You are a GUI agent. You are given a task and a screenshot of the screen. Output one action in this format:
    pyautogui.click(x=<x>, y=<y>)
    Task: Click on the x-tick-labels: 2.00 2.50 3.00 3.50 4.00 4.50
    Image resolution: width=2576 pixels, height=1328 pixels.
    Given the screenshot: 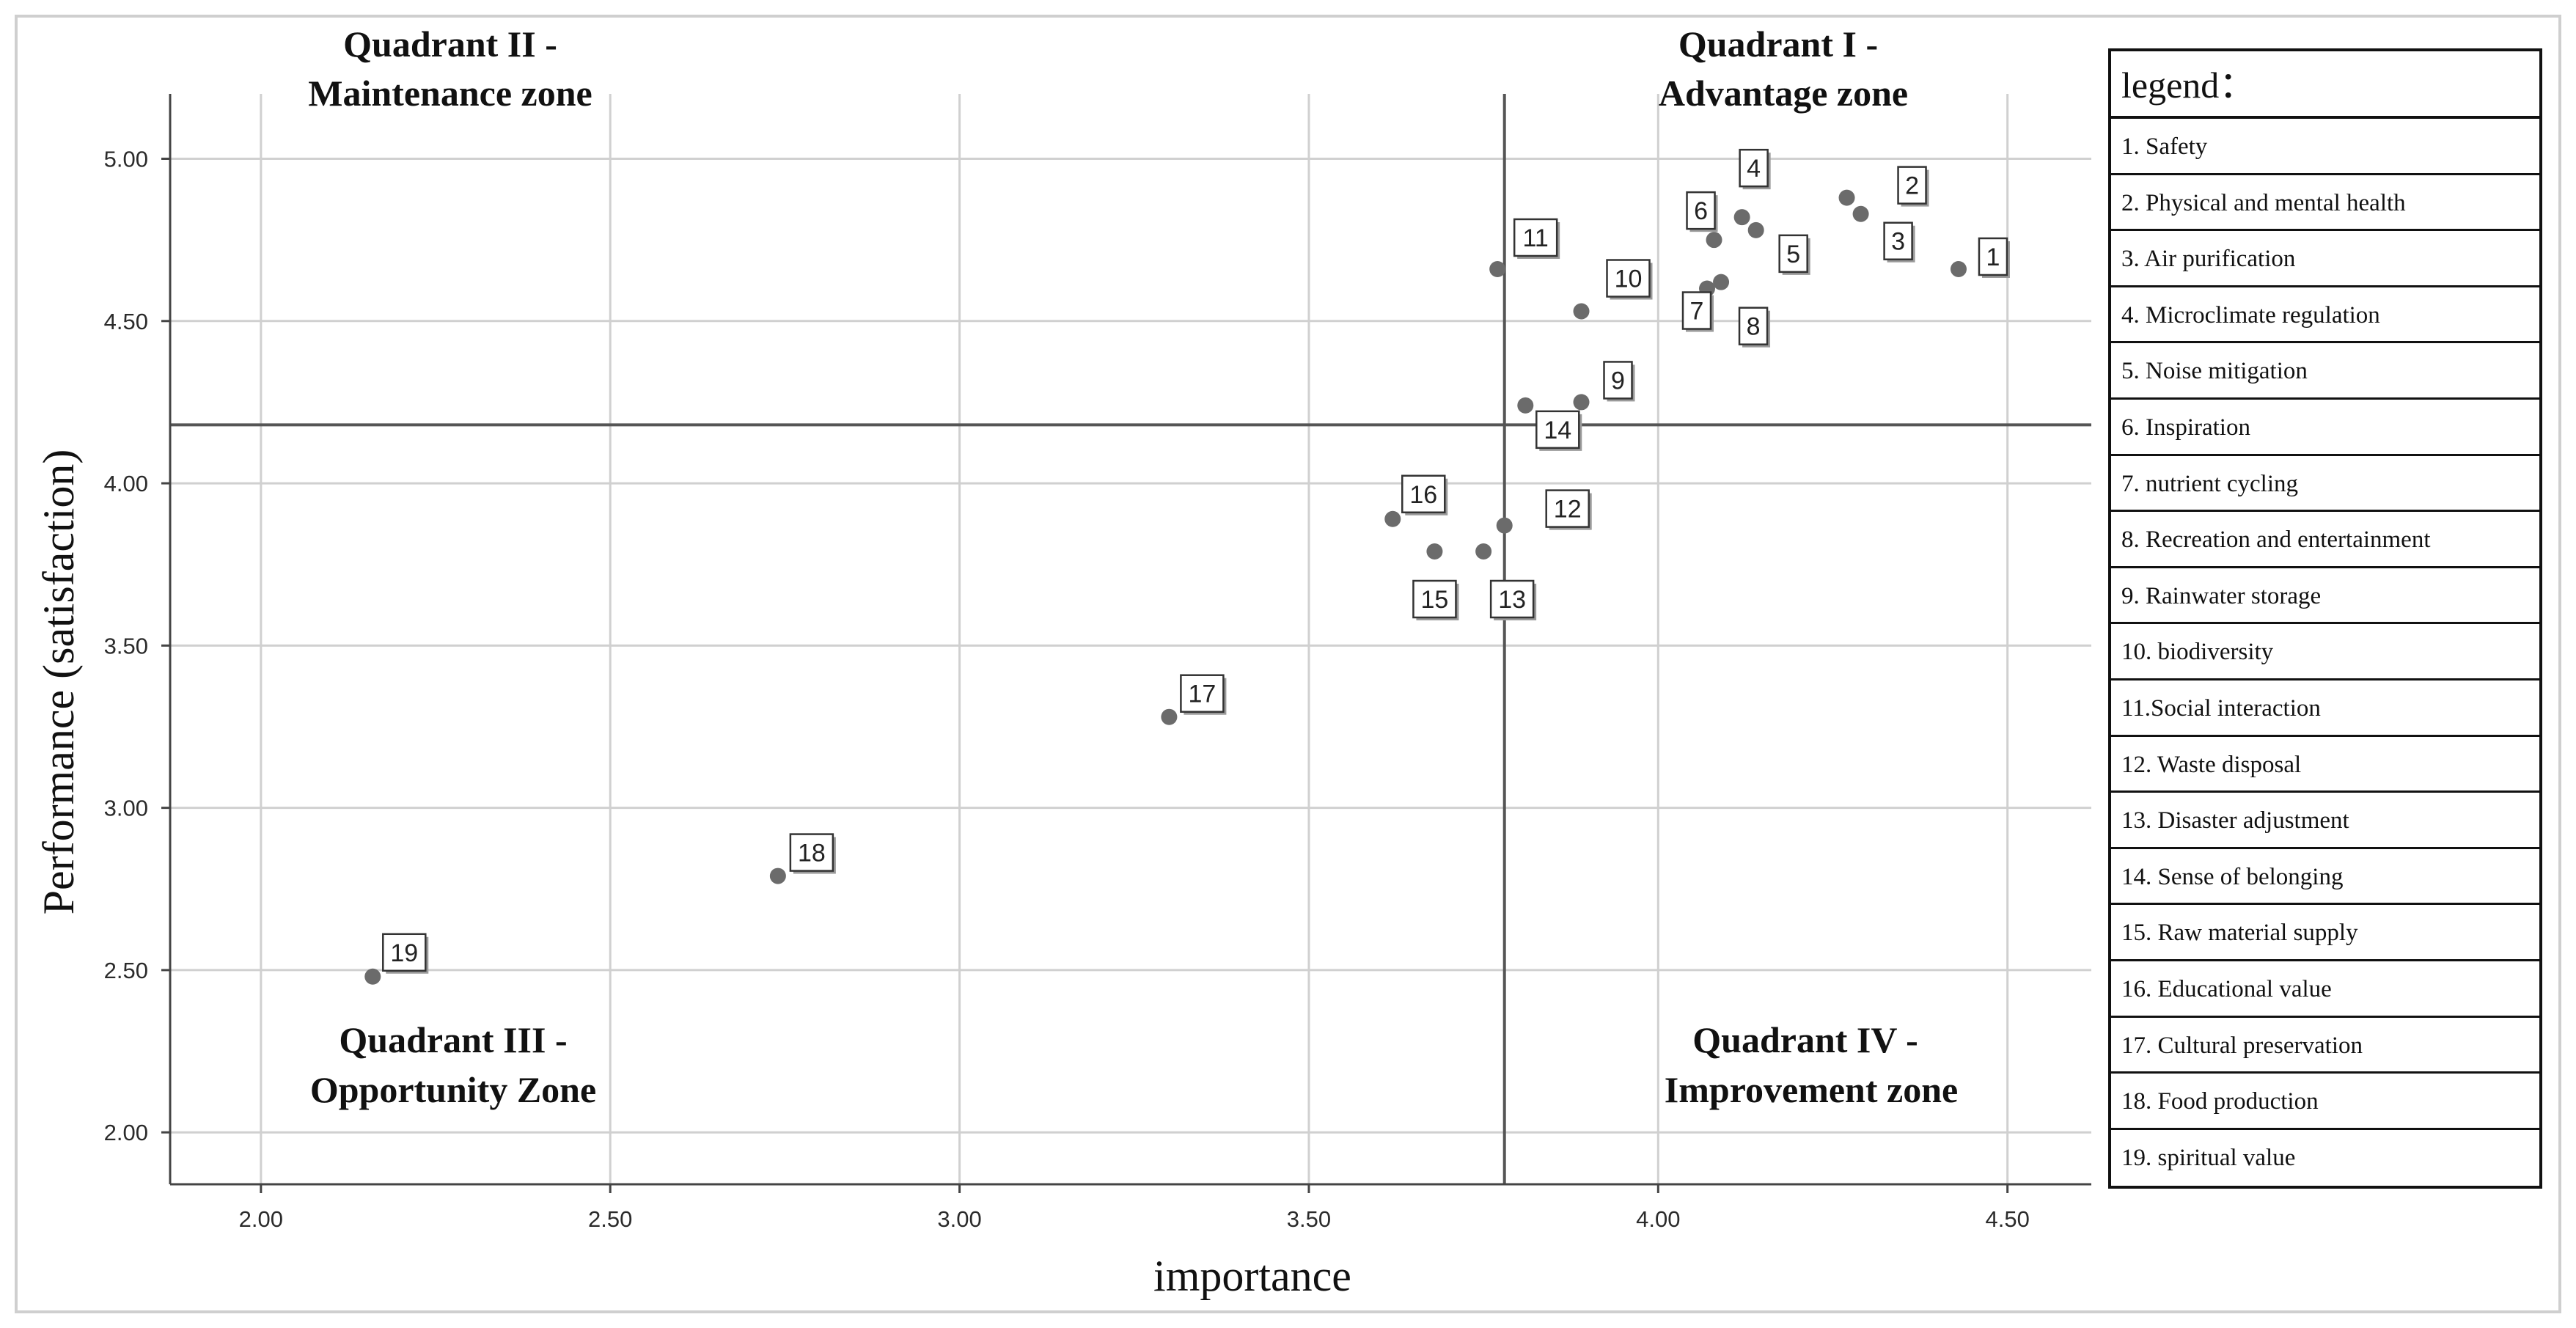 What is the action you would take?
    pyautogui.click(x=1134, y=1219)
    